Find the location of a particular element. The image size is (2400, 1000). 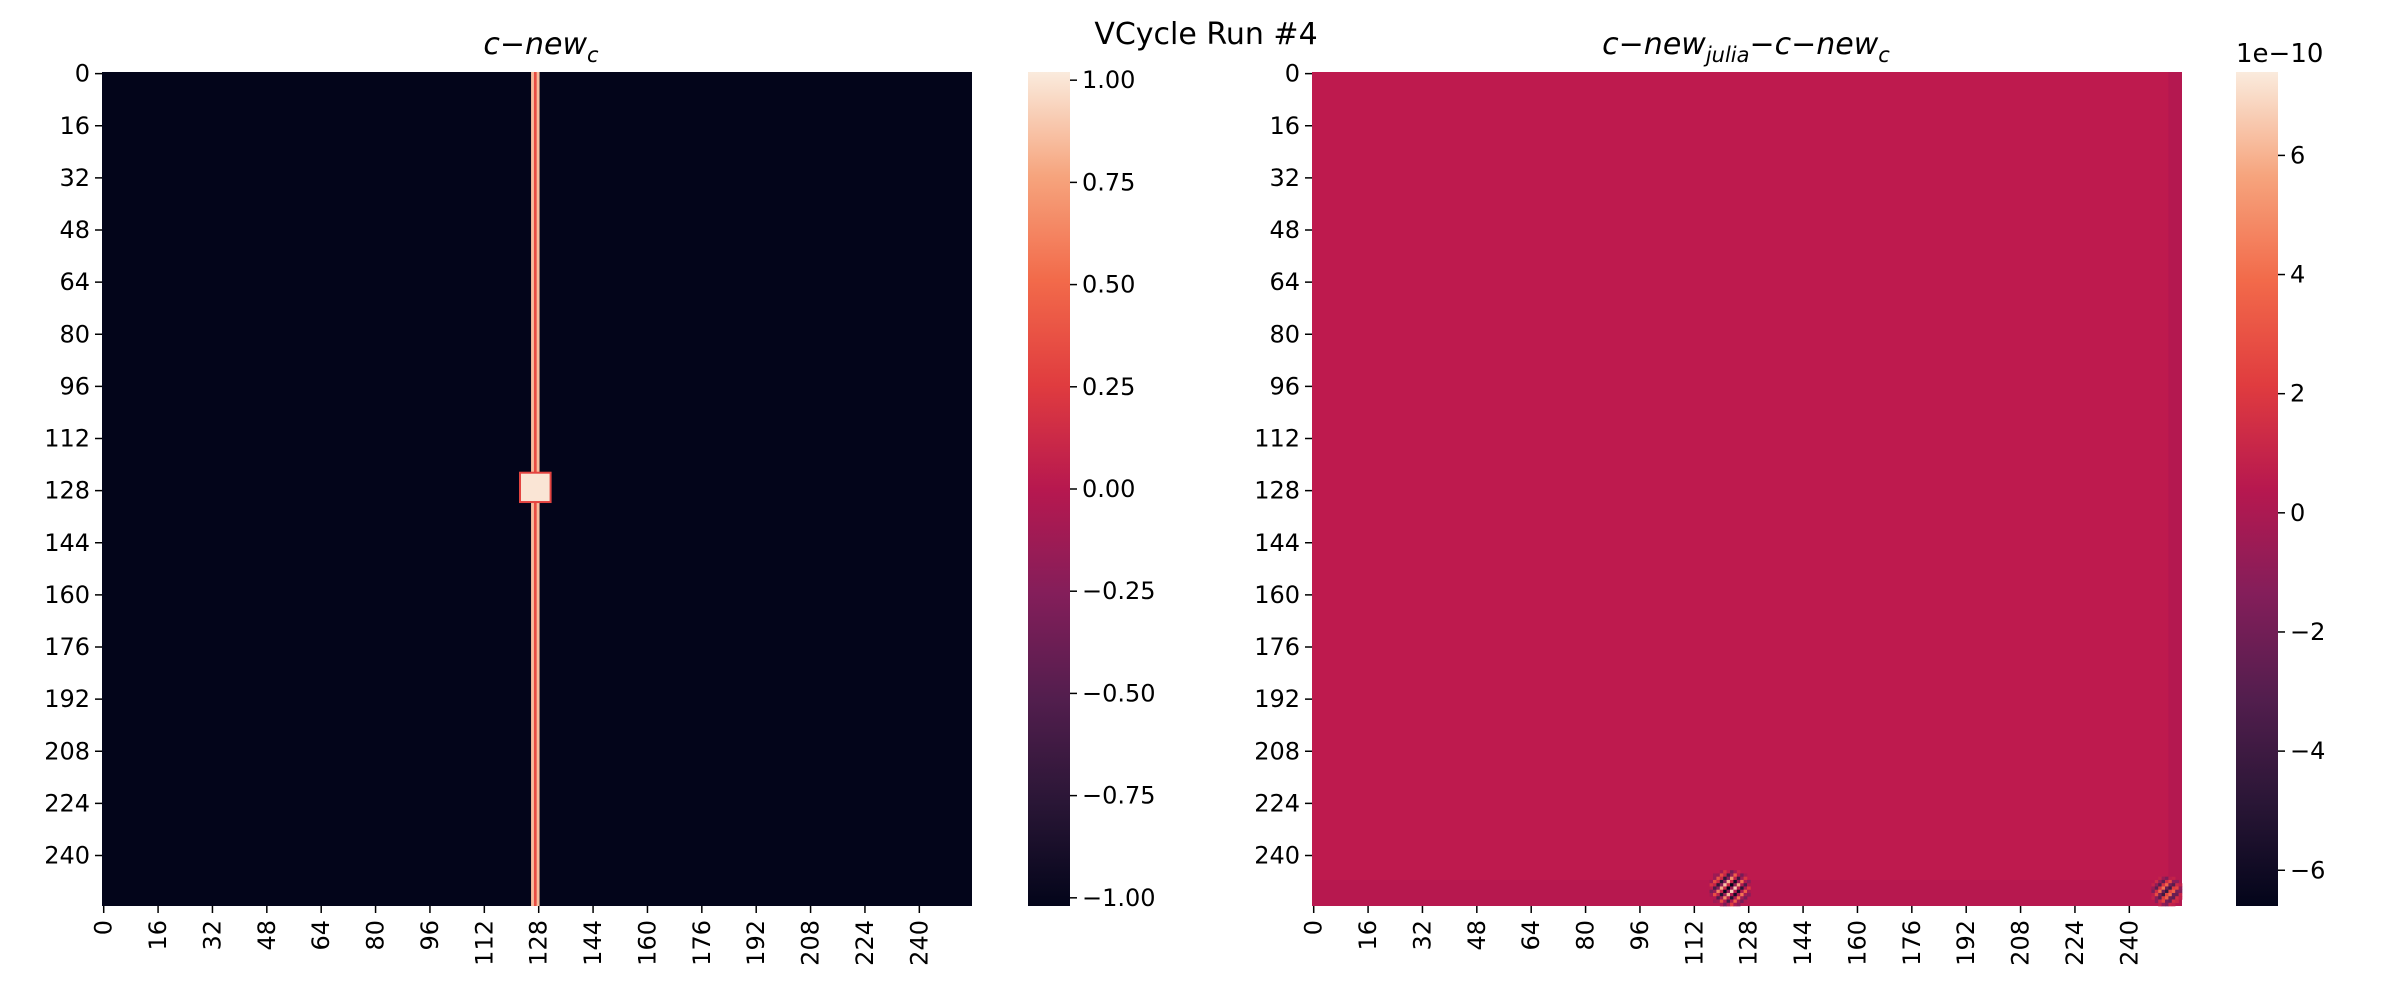

heatmap-1-x-tick-label: 128 is located at coordinates (539, 943).